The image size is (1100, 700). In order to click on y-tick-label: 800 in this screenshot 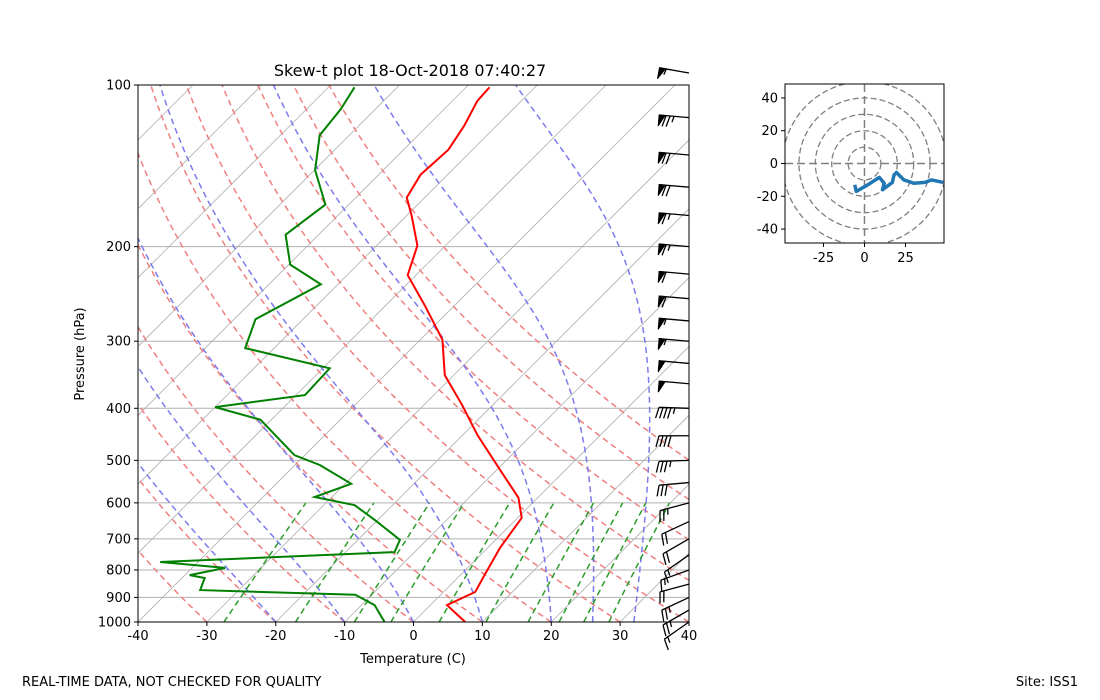, I will do `click(118, 570)`.